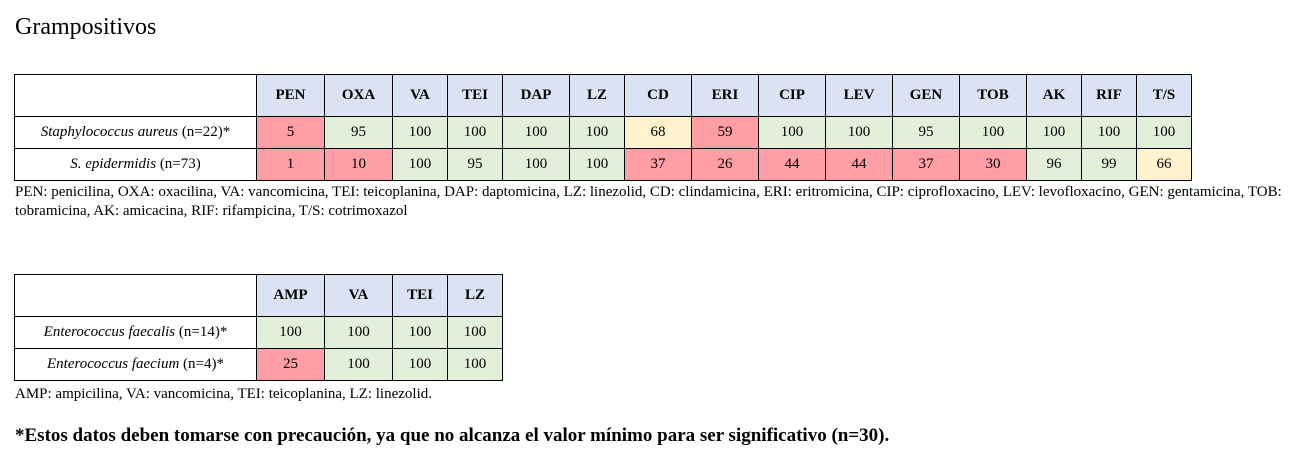  I want to click on table-row: Enterococcus faecium (n=4)* 25 100 100 100, so click(258, 364).